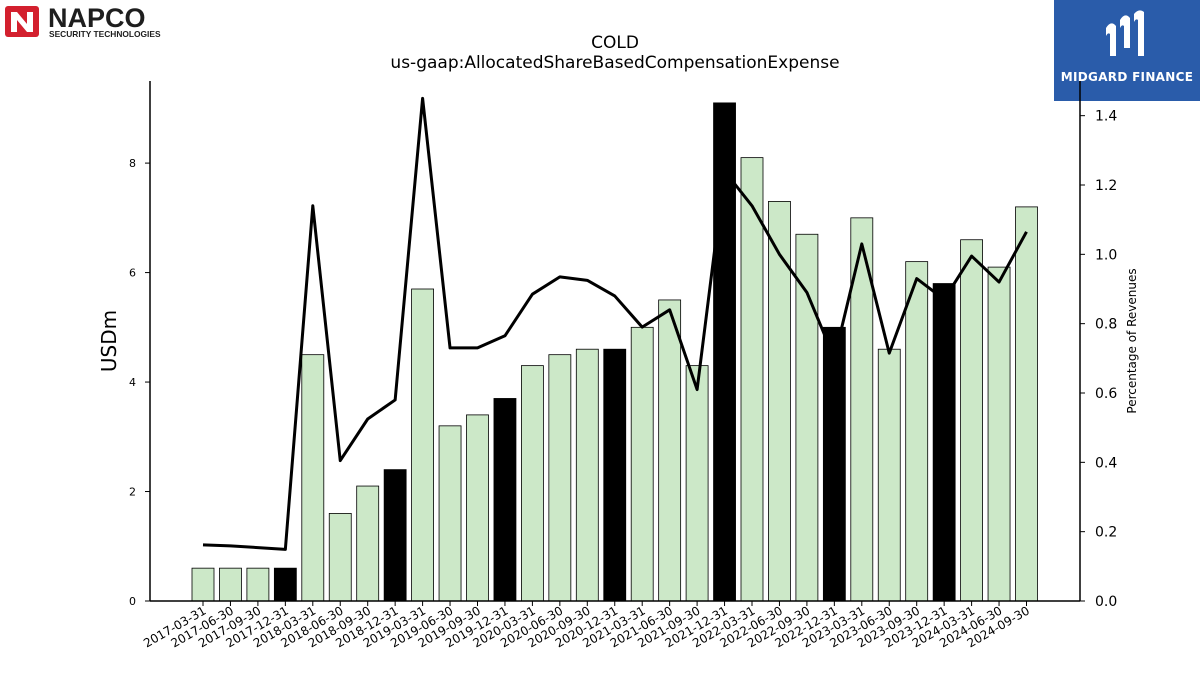 The image size is (1200, 675). I want to click on y-axis-label: USDm, so click(109, 341).